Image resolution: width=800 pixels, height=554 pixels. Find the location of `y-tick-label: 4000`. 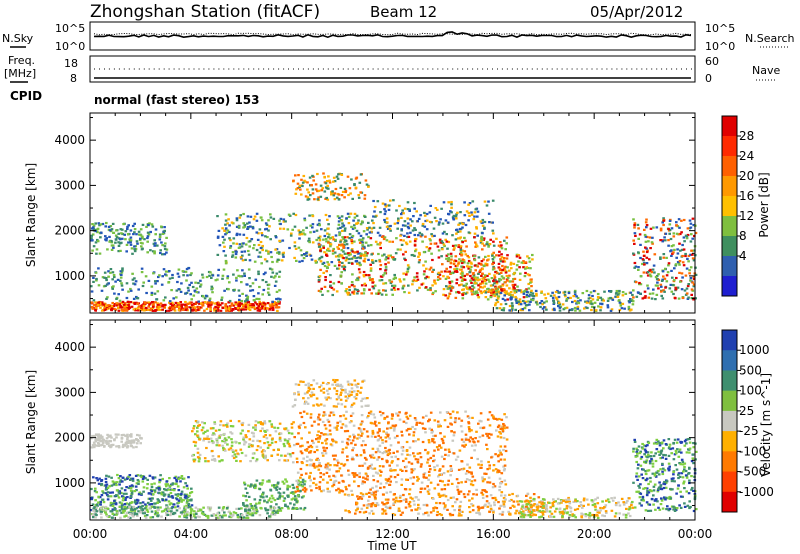

y-tick-label: 4000 is located at coordinates (69, 140).